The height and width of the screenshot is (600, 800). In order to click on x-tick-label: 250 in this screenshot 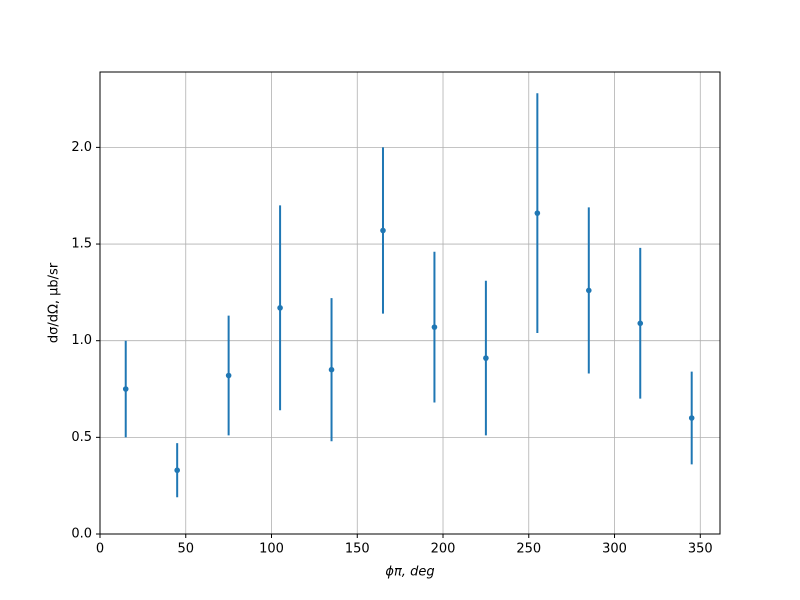, I will do `click(528, 549)`.